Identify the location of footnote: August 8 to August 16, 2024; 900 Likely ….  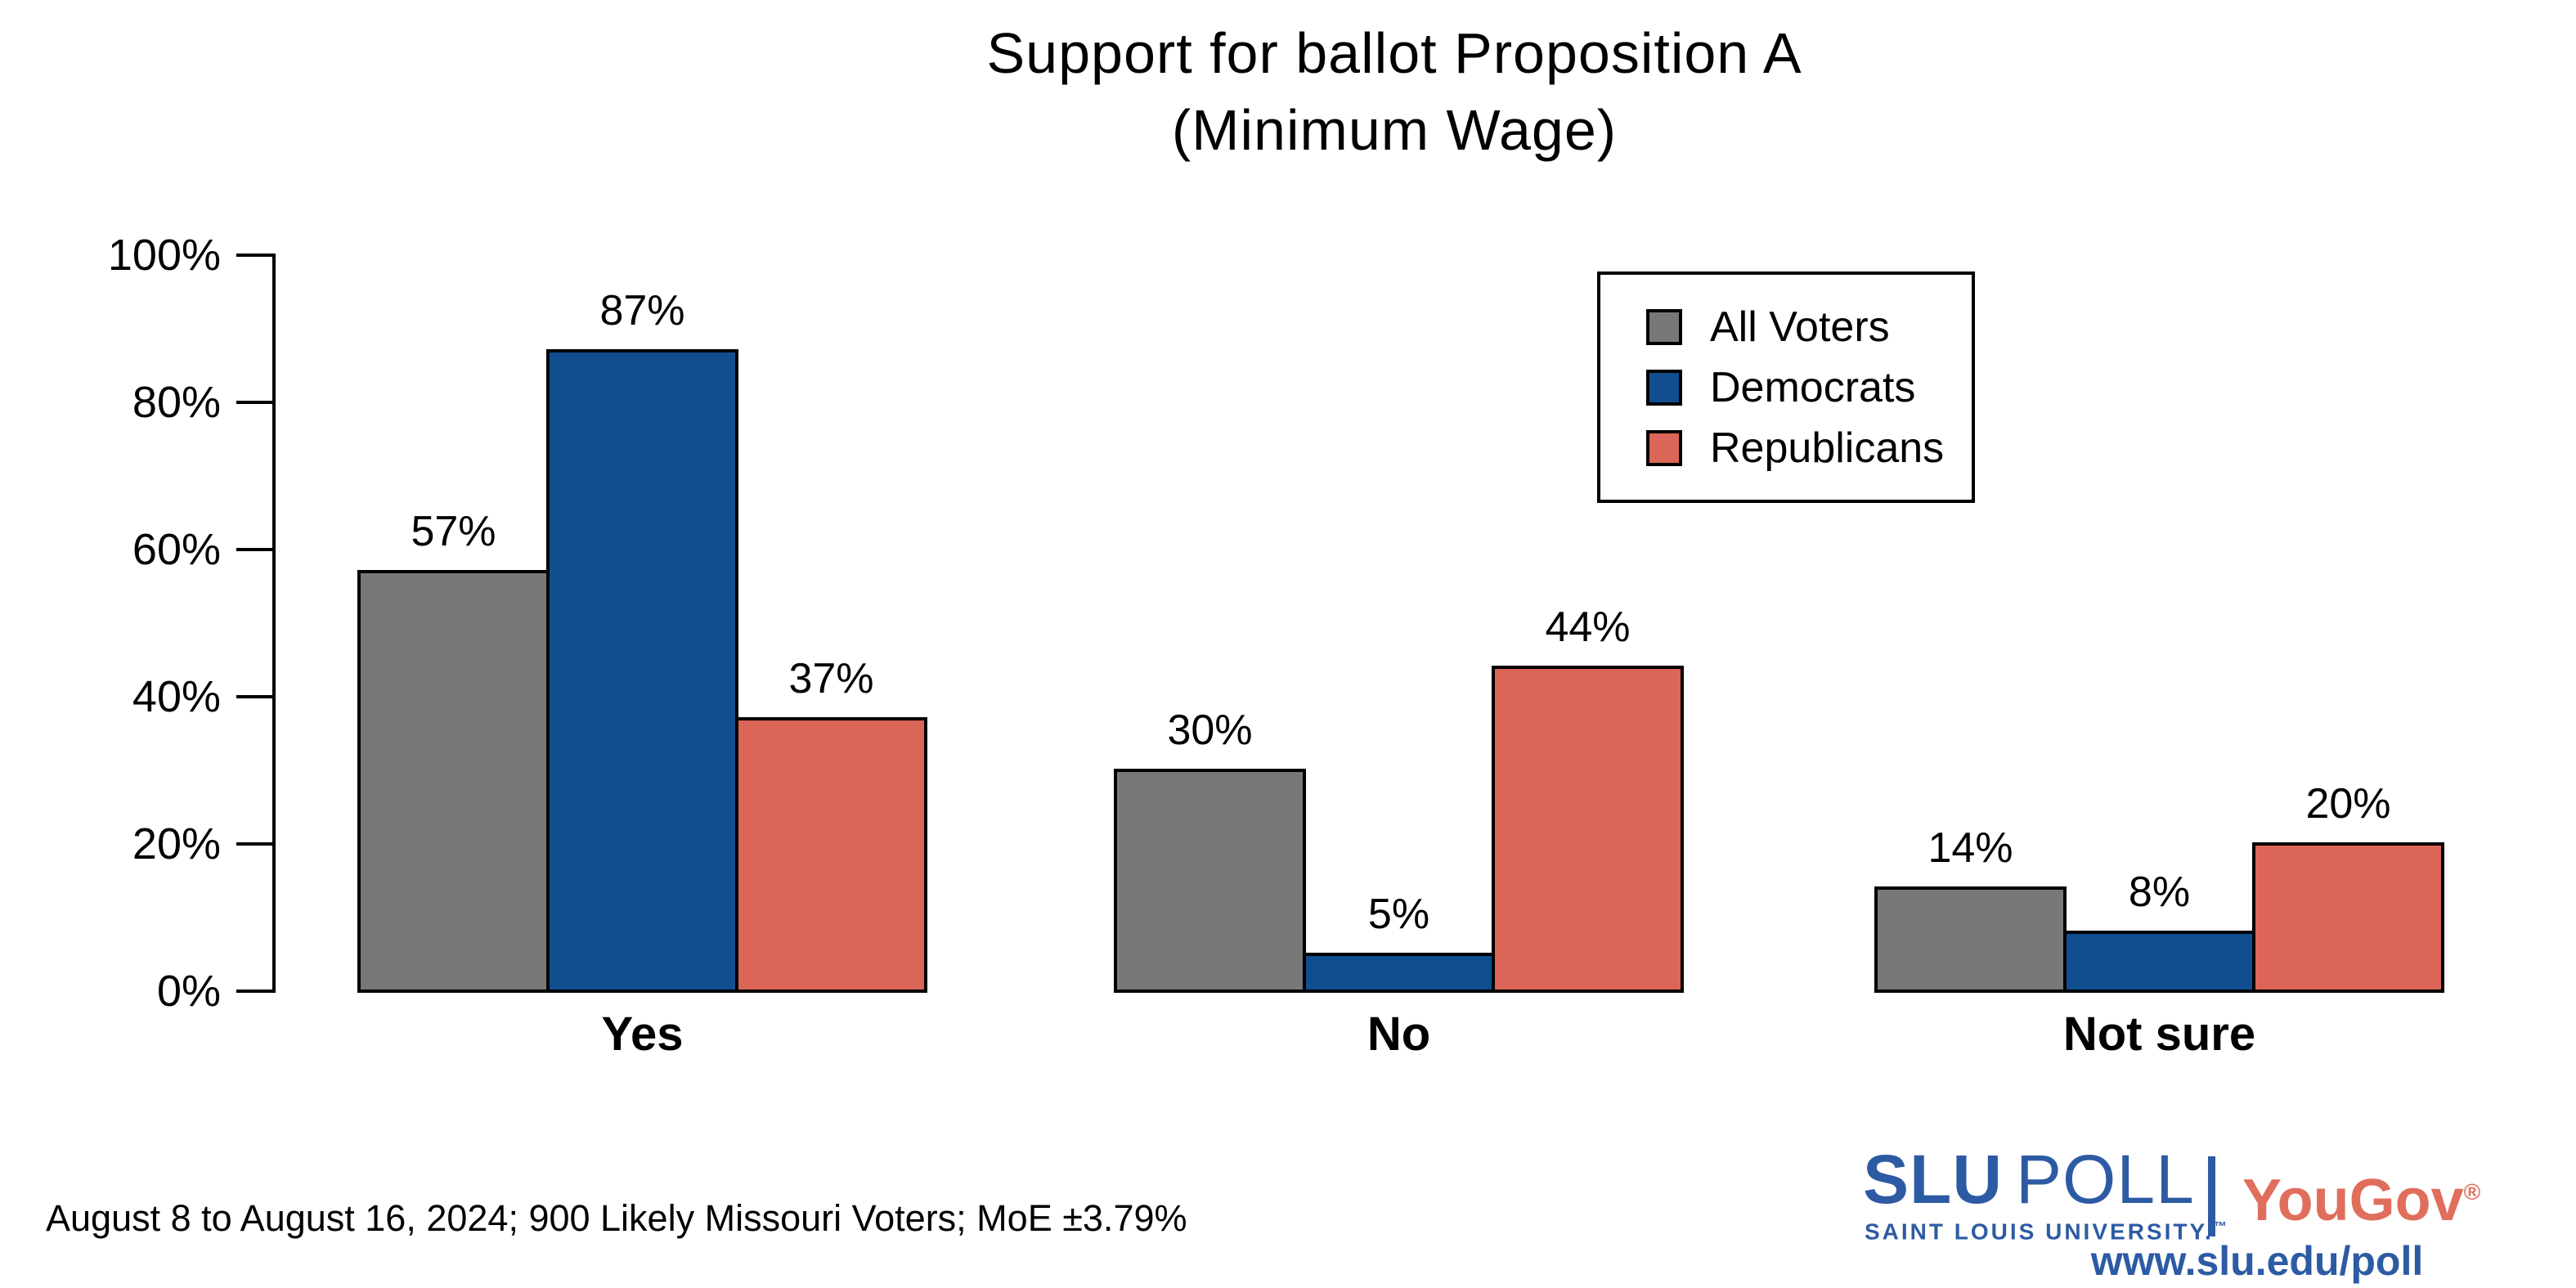
(616, 1218).